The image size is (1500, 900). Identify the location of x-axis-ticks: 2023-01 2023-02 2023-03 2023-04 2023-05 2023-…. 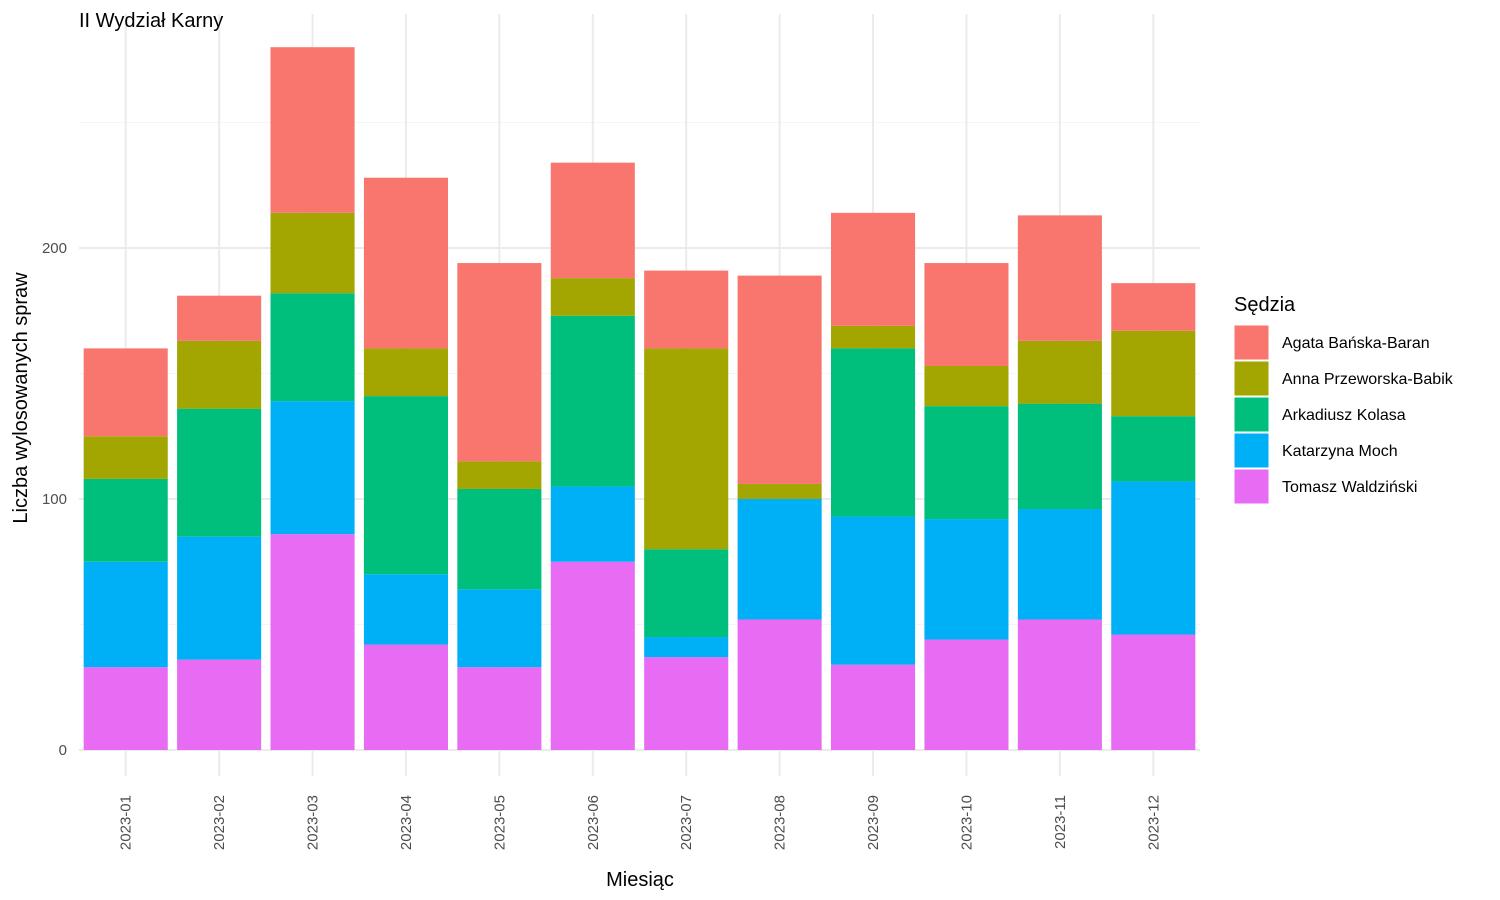
(640, 822).